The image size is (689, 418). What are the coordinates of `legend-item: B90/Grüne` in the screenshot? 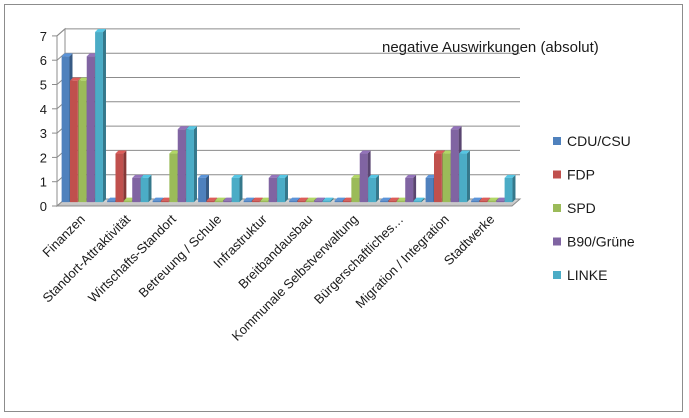 It's located at (594, 242).